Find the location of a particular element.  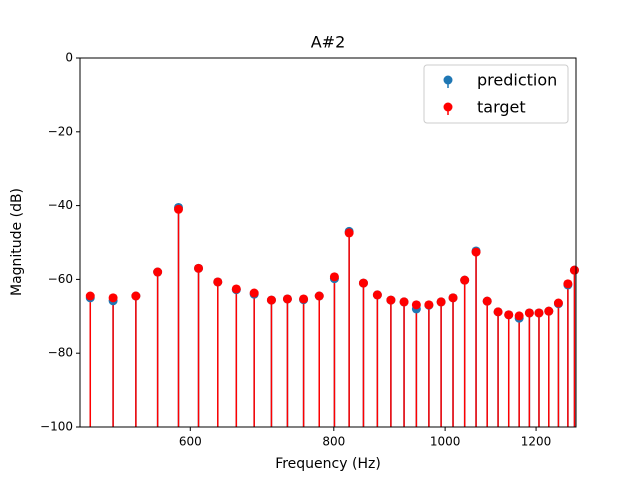

legend-label: target is located at coordinates (501, 107).